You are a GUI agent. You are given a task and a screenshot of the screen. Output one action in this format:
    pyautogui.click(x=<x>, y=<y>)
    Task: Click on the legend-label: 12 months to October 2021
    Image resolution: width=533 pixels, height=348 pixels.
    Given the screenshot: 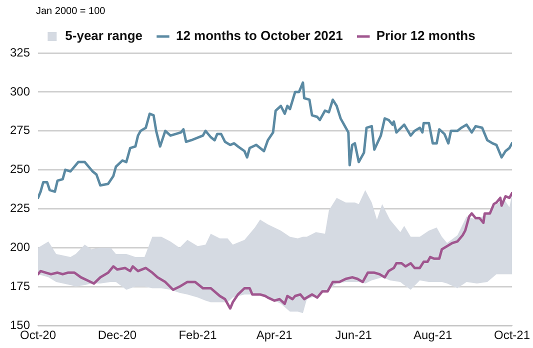 What is the action you would take?
    pyautogui.click(x=259, y=36)
    